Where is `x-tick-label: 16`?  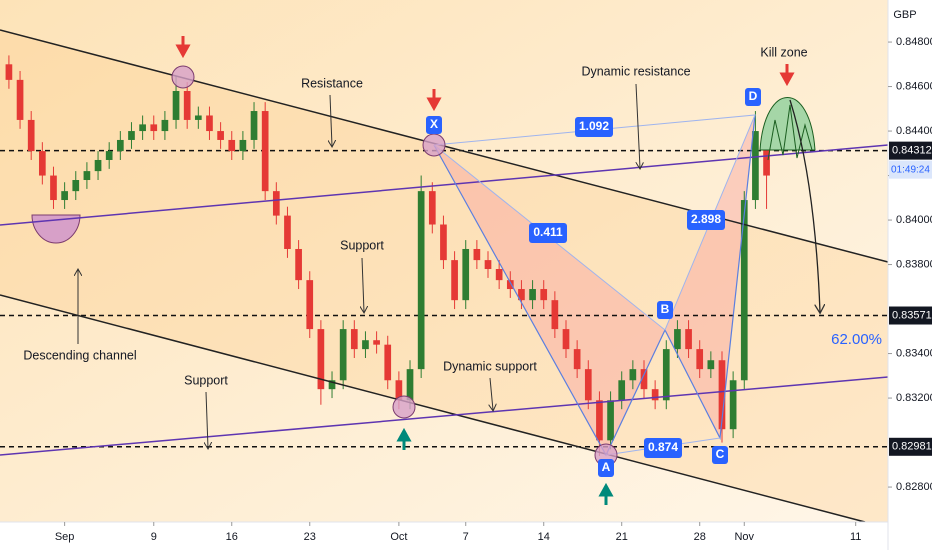 x-tick-label: 16 is located at coordinates (232, 537).